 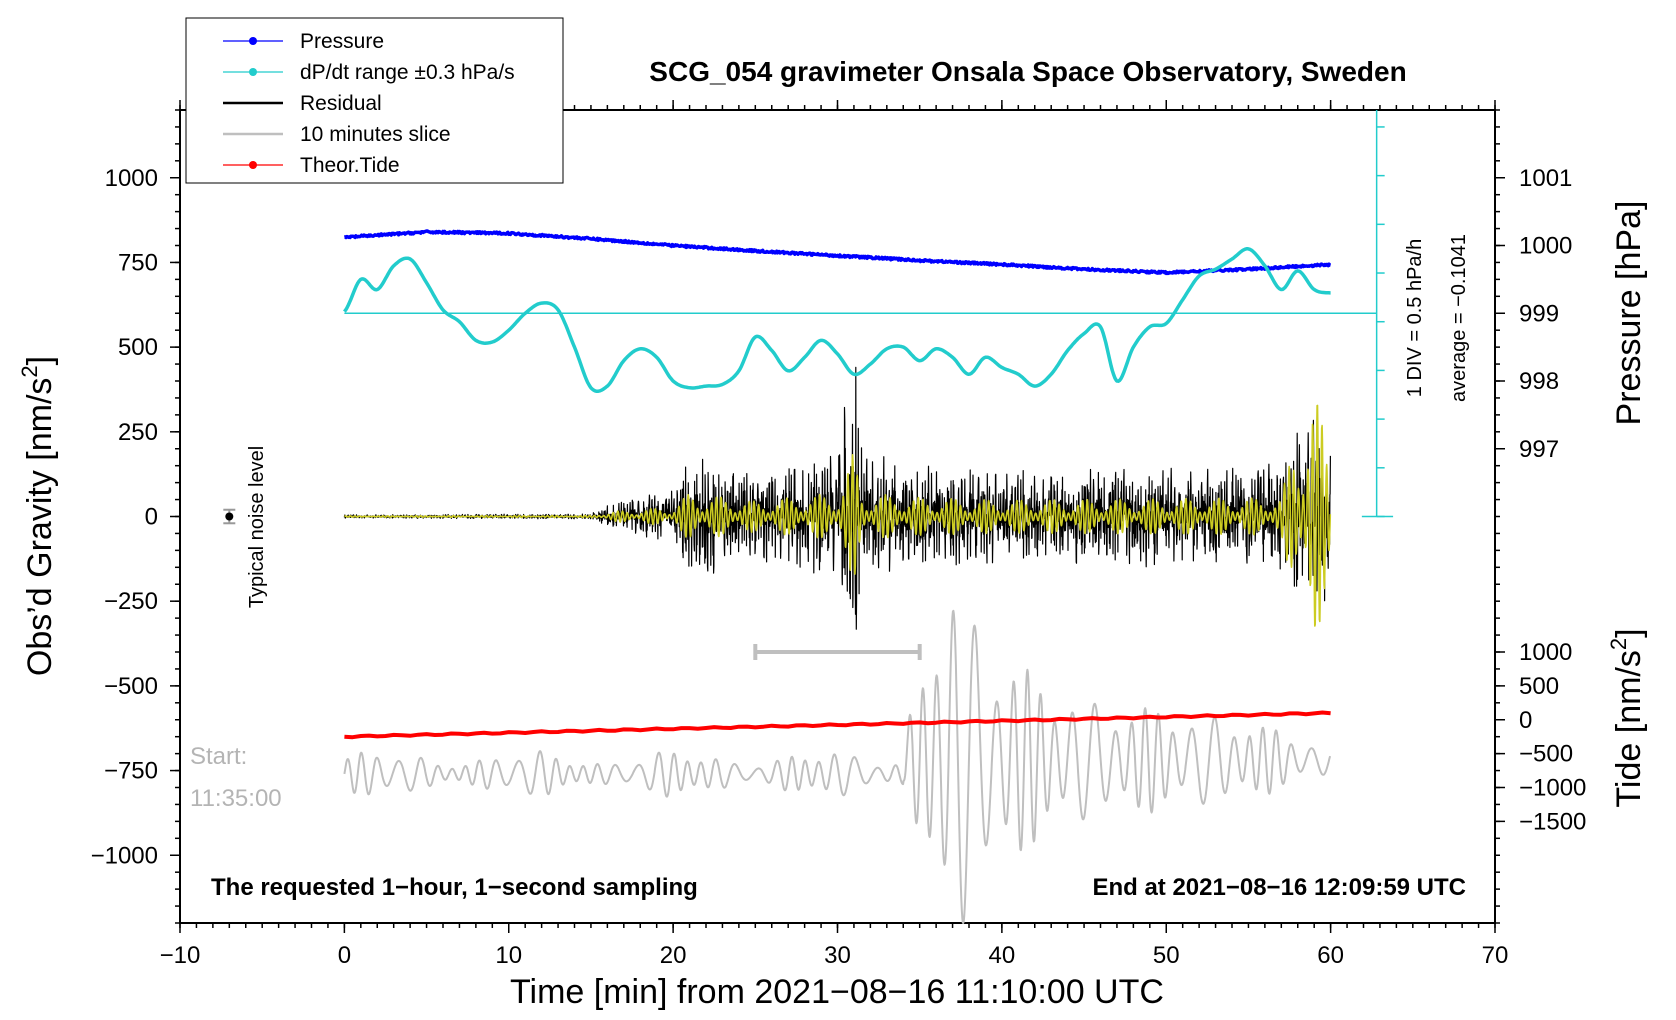 What do you see at coordinates (508, 955) in the screenshot?
I see `x-tick-label: 10` at bounding box center [508, 955].